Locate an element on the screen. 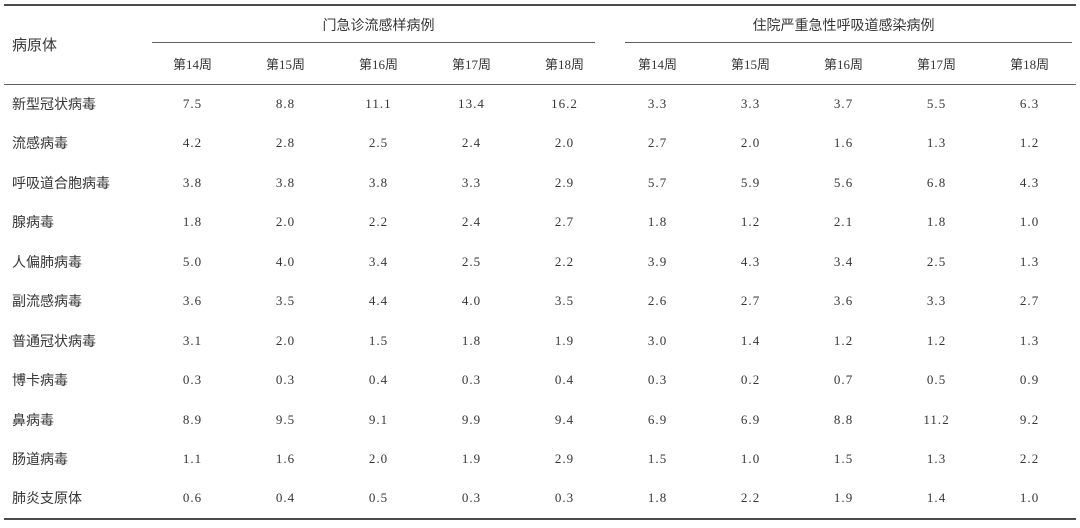  value-cell: 5.6 is located at coordinates (843, 182).